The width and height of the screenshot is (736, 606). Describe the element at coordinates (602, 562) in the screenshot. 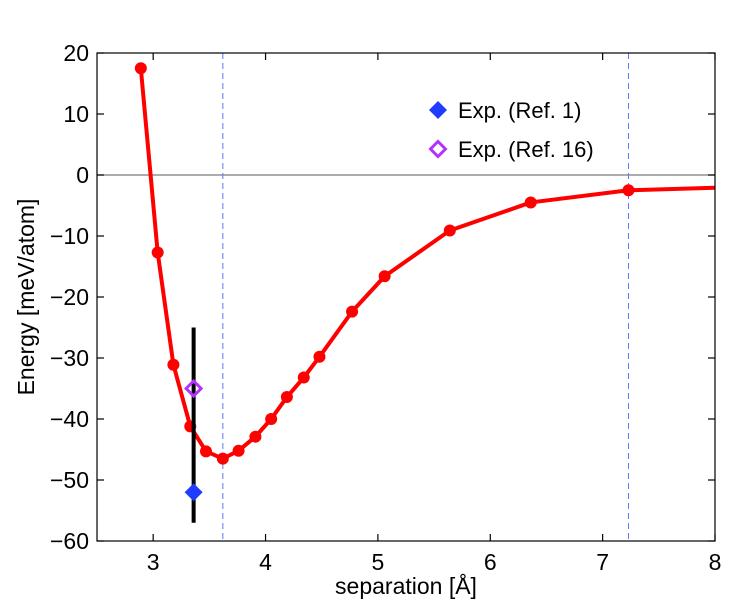

I see `x-tick-label: 7` at that location.